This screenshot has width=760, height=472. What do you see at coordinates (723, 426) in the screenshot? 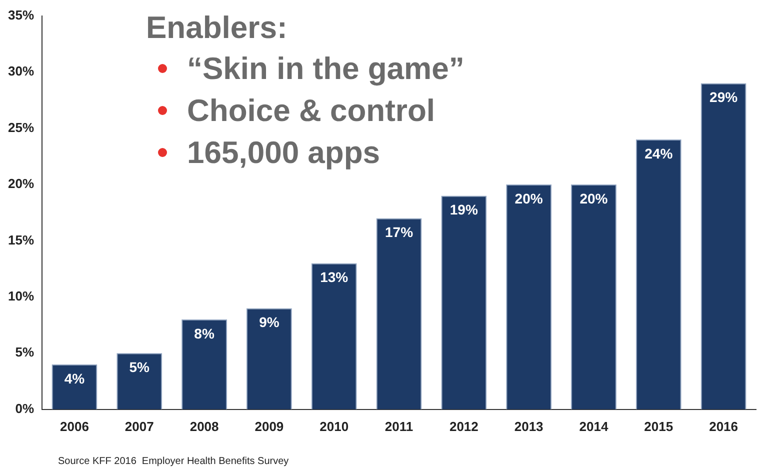
I see `x-tick-label: 2016` at bounding box center [723, 426].